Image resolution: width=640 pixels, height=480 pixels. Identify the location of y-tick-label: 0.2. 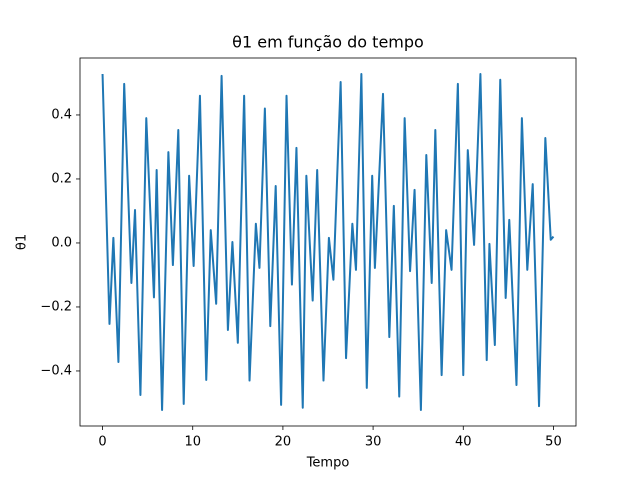
(61, 178).